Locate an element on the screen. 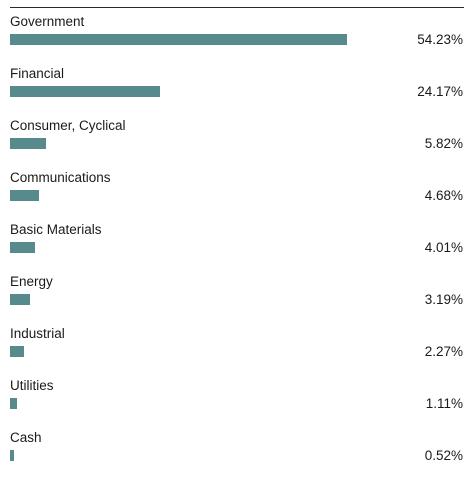 Image resolution: width=466 pixels, height=482 pixels. value-label: 24.17% is located at coordinates (440, 91).